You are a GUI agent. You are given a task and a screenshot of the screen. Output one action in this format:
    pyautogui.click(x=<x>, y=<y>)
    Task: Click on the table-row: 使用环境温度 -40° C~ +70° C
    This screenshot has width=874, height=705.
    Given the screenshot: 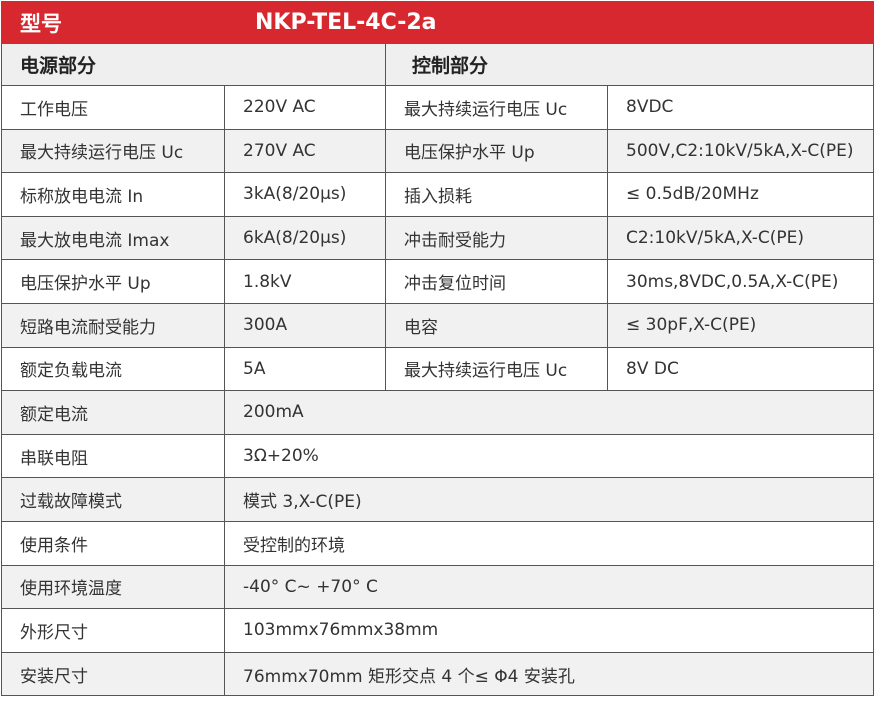 What is the action you would take?
    pyautogui.click(x=437, y=587)
    